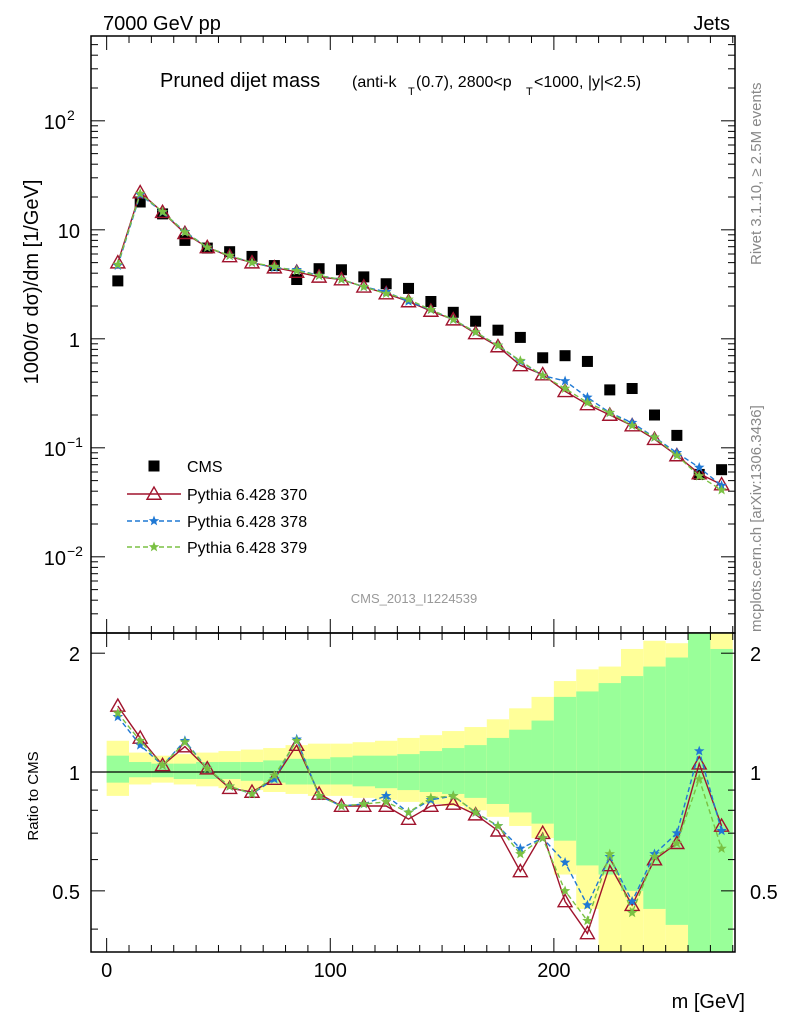  Describe the element at coordinates (247, 495) in the screenshot. I see `legend-label: Pythia 6.428 370` at that location.